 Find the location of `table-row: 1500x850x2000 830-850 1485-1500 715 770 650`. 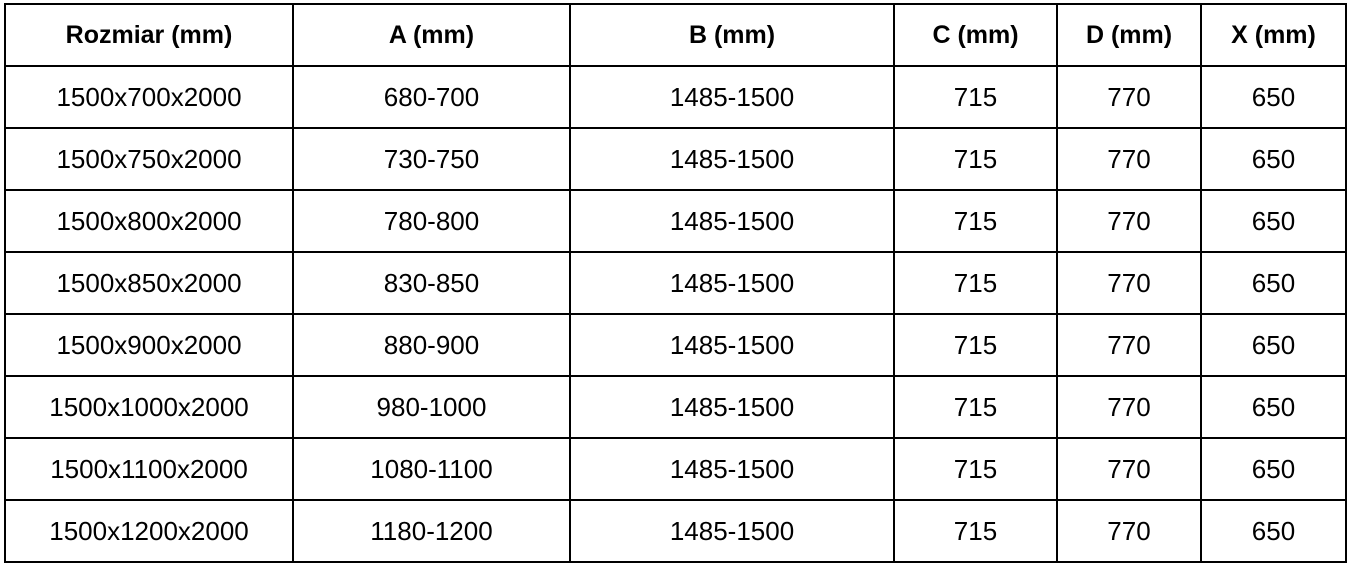

table-row: 1500x850x2000 830-850 1485-1500 715 770 650 is located at coordinates (675, 283).